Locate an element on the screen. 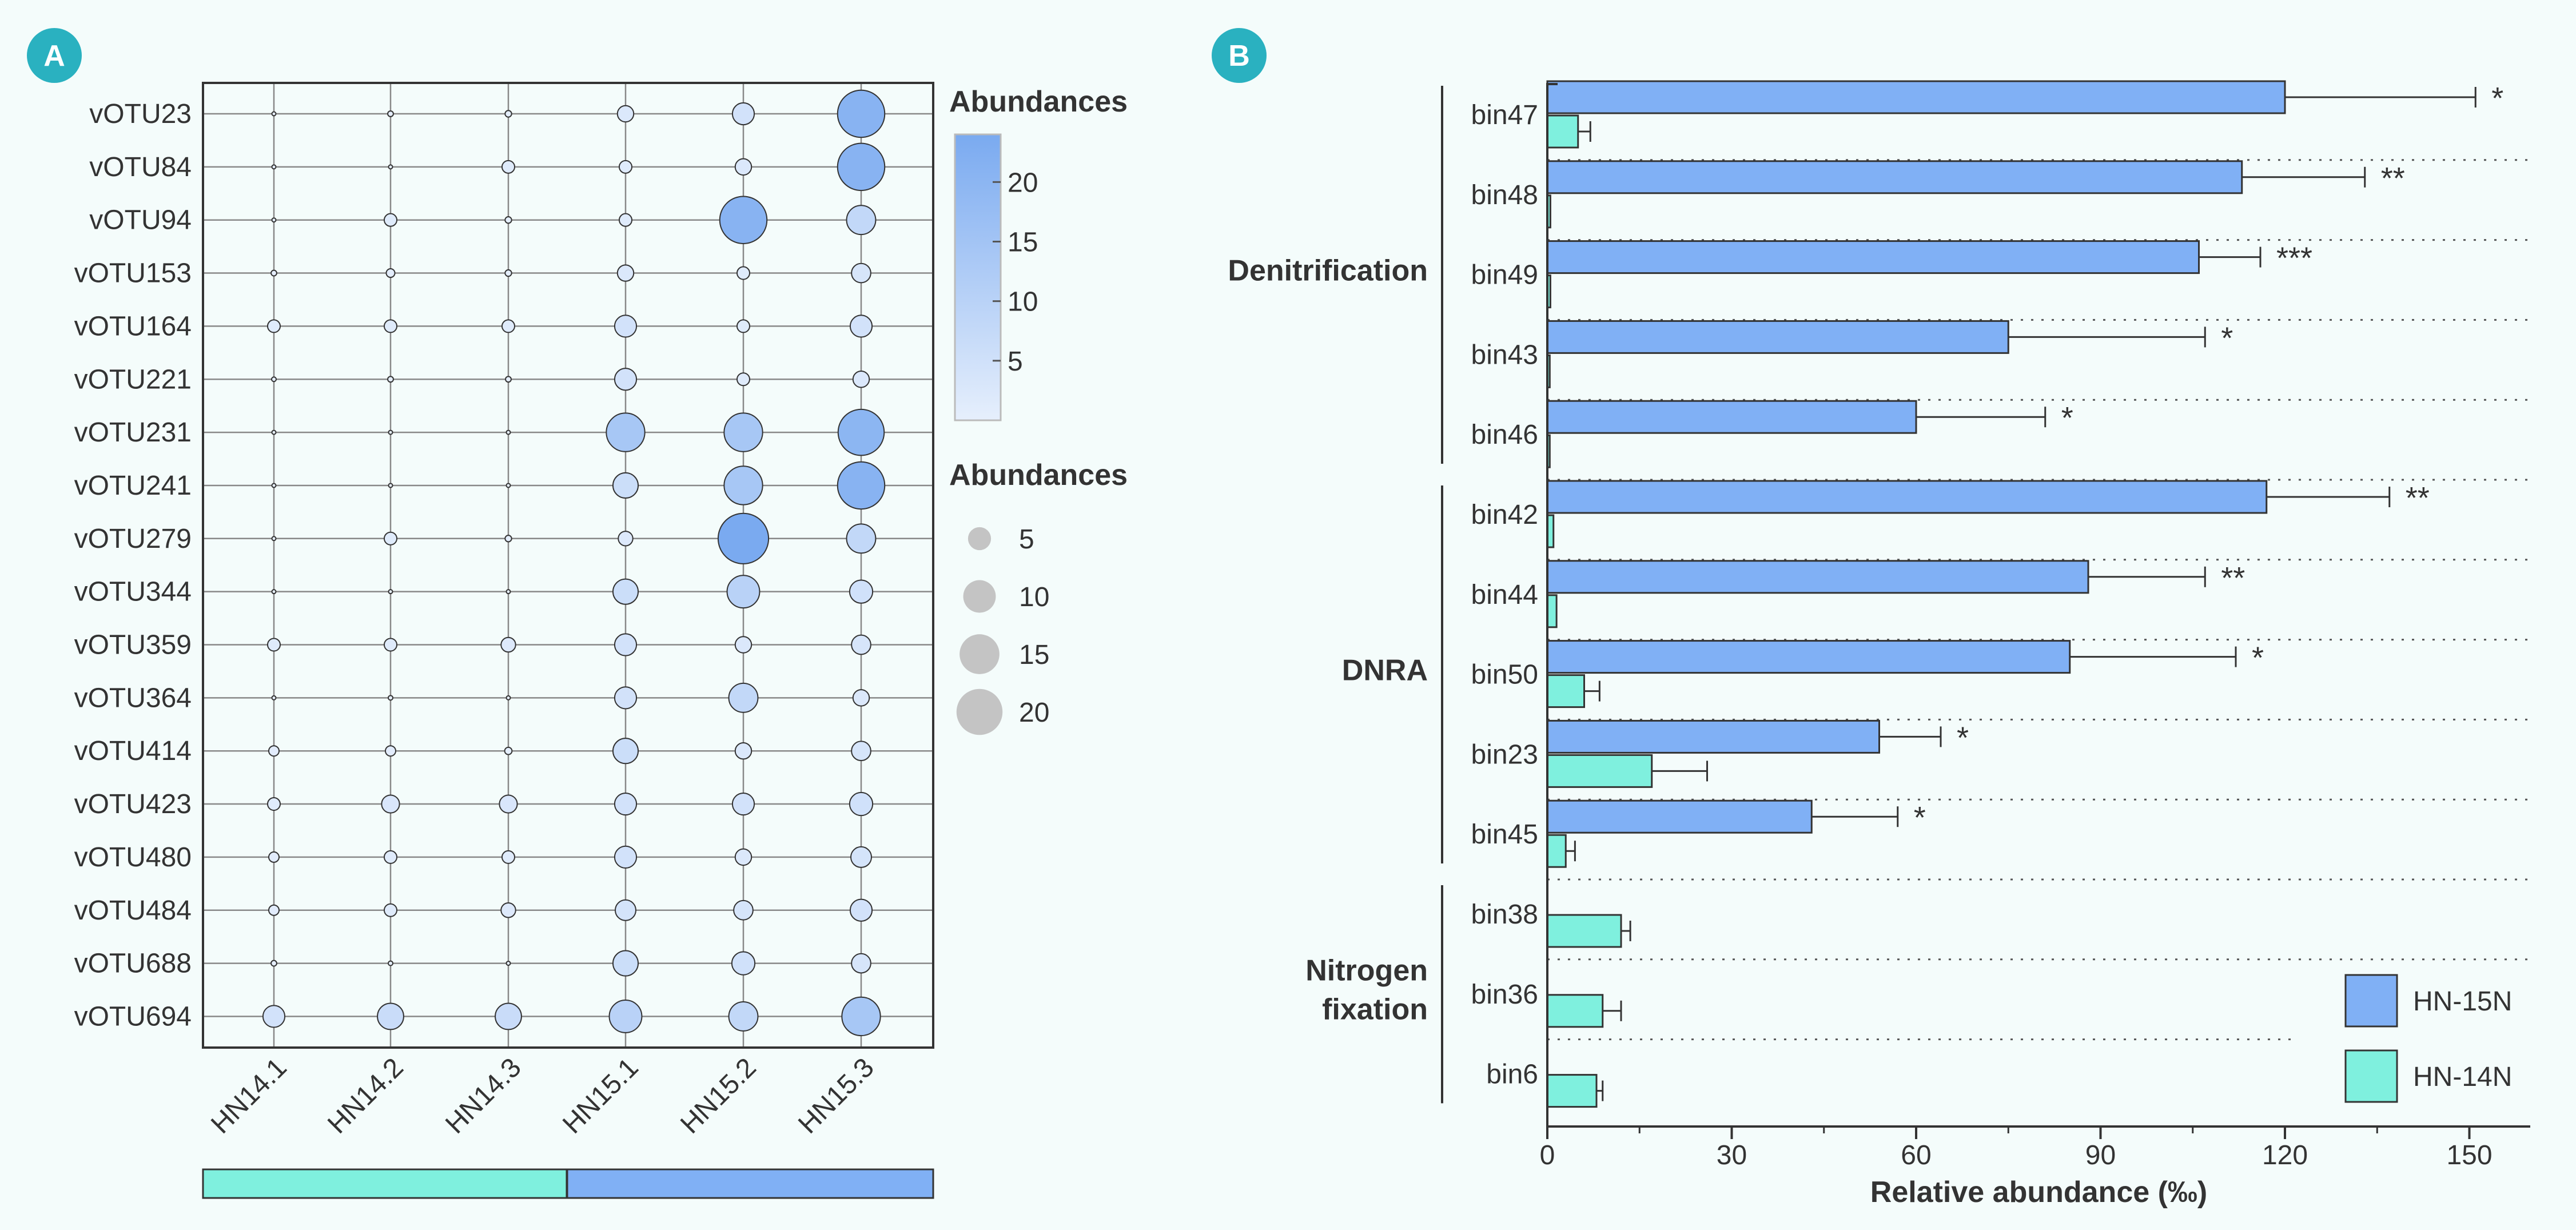  x-tick-label: 120 is located at coordinates (2285, 1156).